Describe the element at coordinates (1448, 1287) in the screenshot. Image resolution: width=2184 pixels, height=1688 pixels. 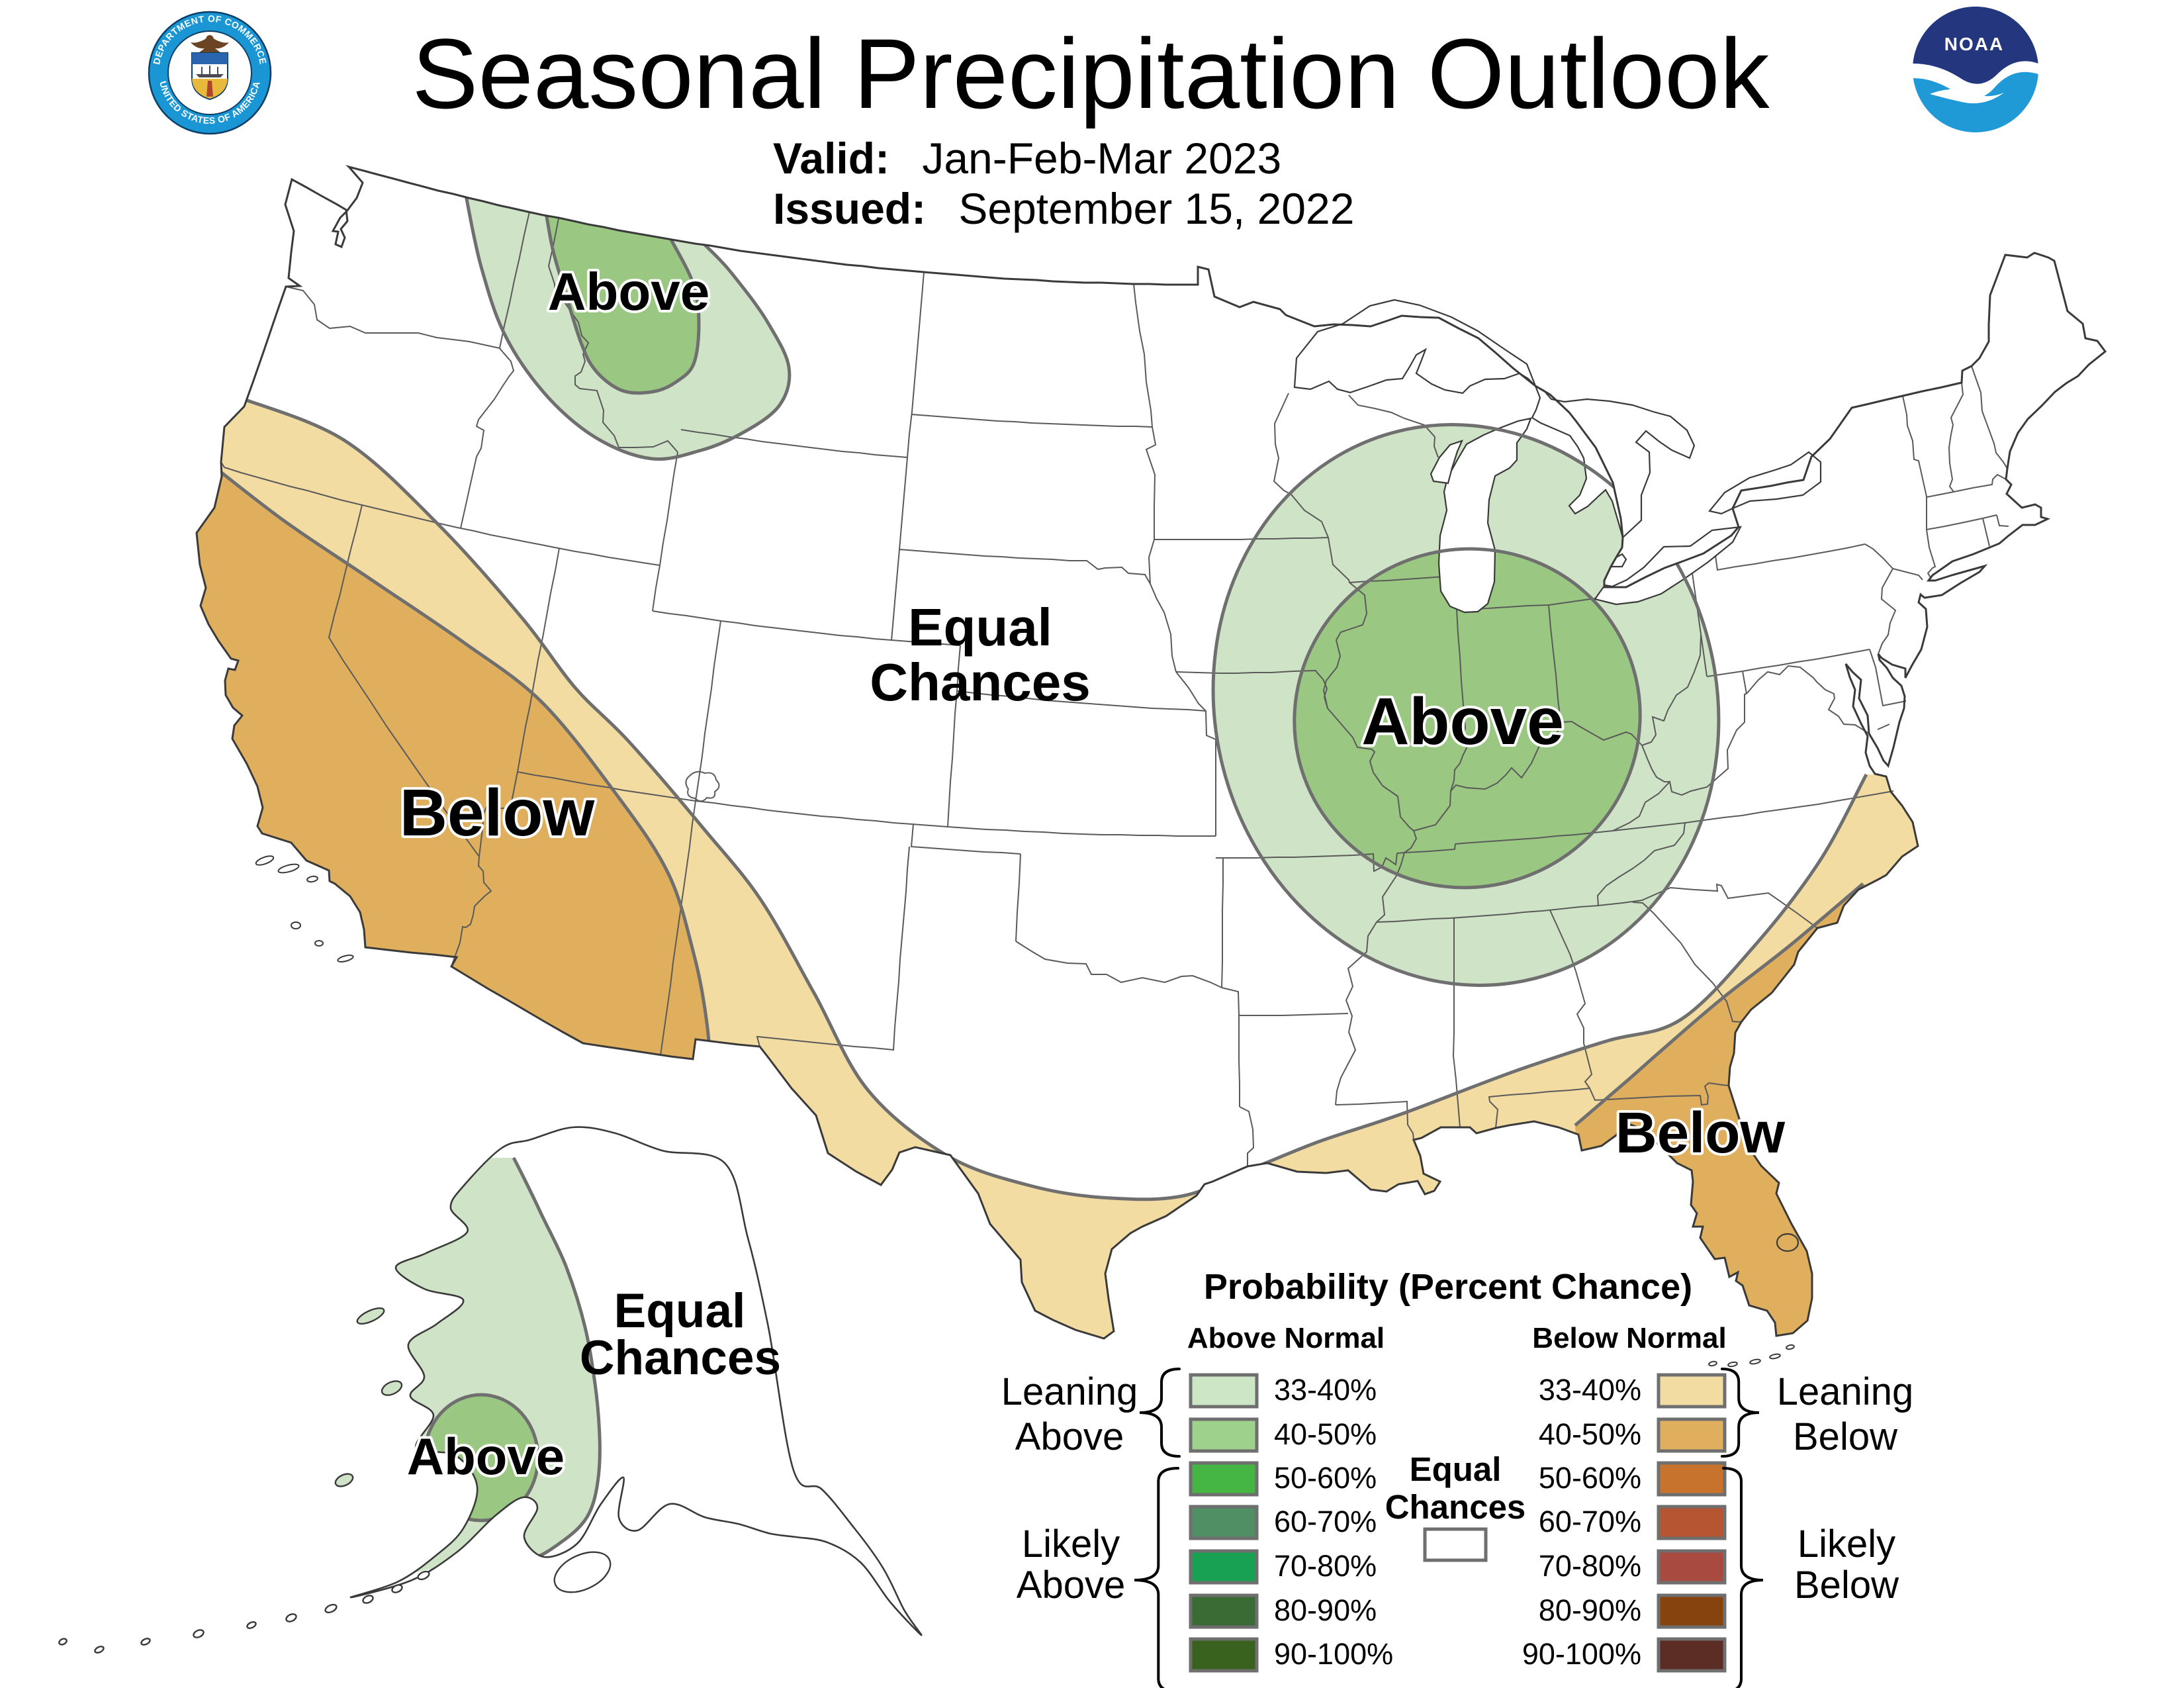
I see `svg-text: Probability (Percent Chance)` at that location.